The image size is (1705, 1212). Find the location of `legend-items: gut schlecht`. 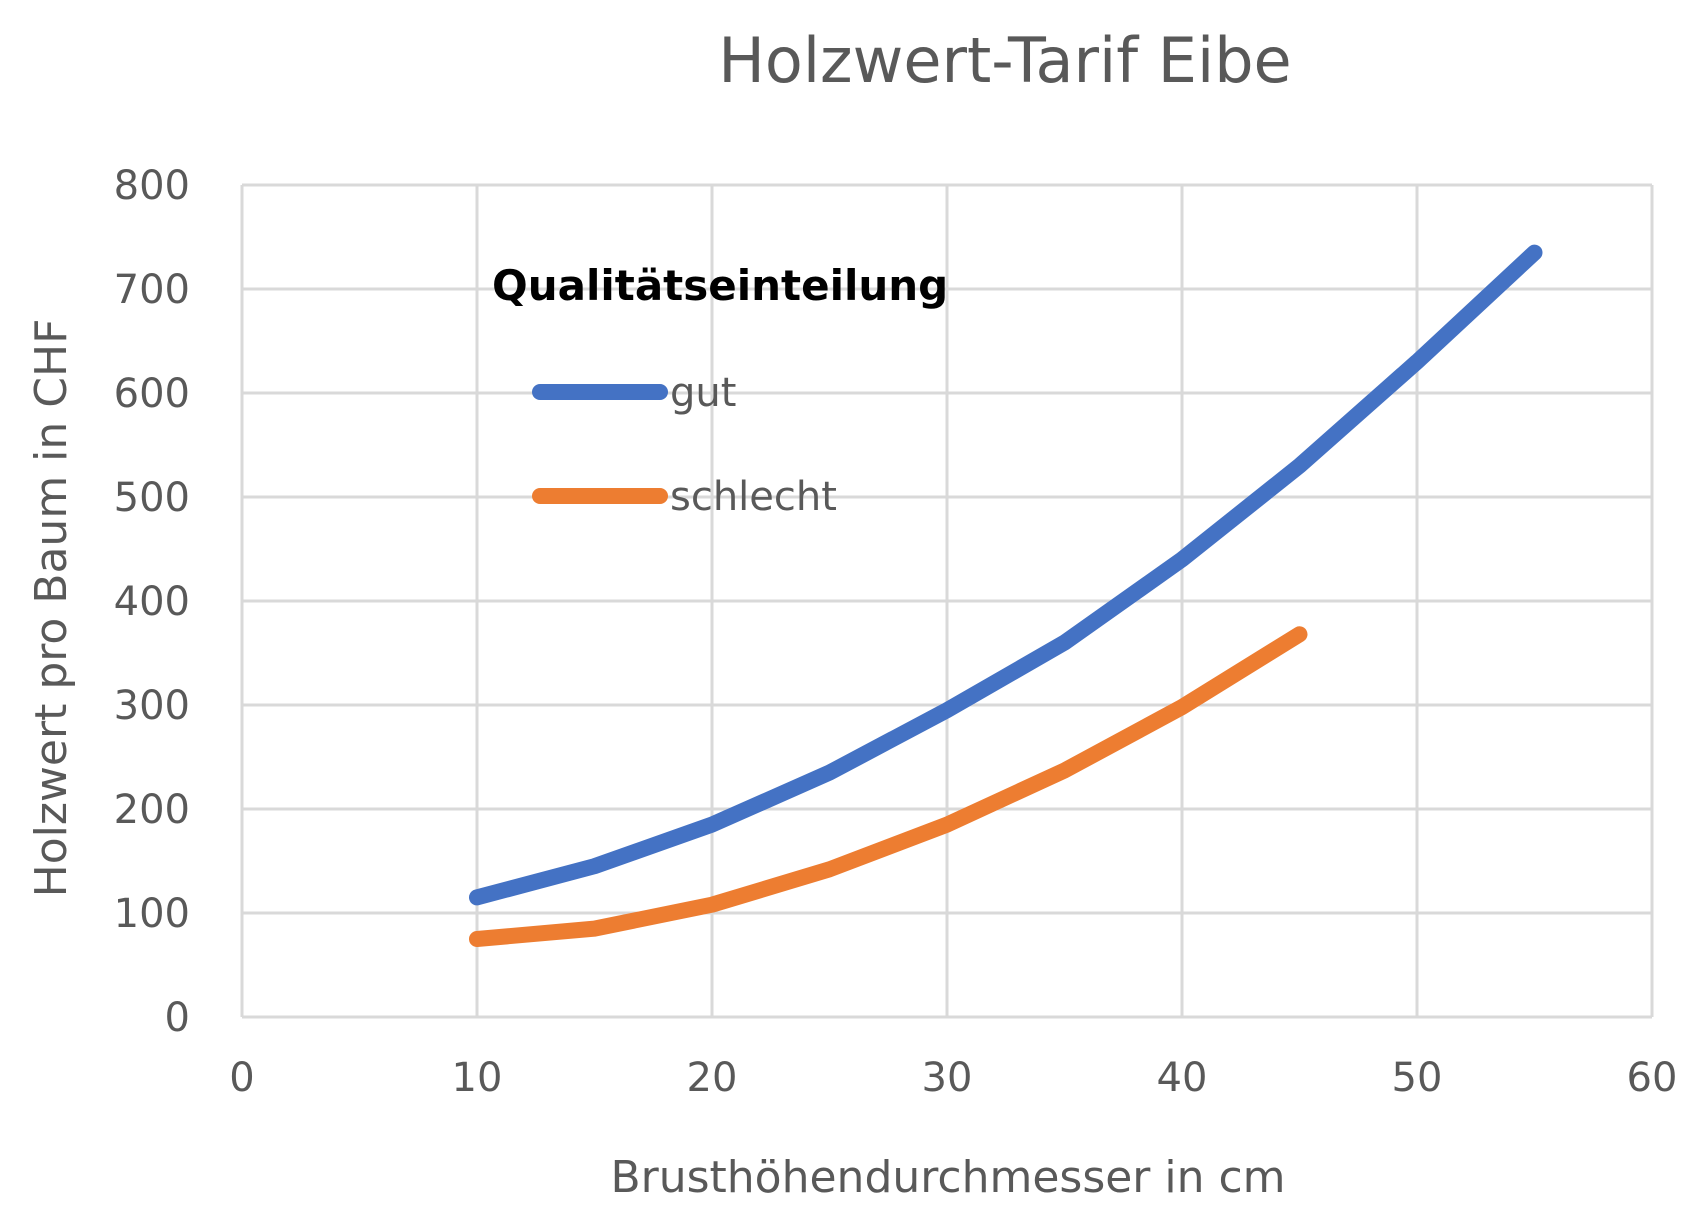

legend-items: gut schlecht is located at coordinates (684, 445).